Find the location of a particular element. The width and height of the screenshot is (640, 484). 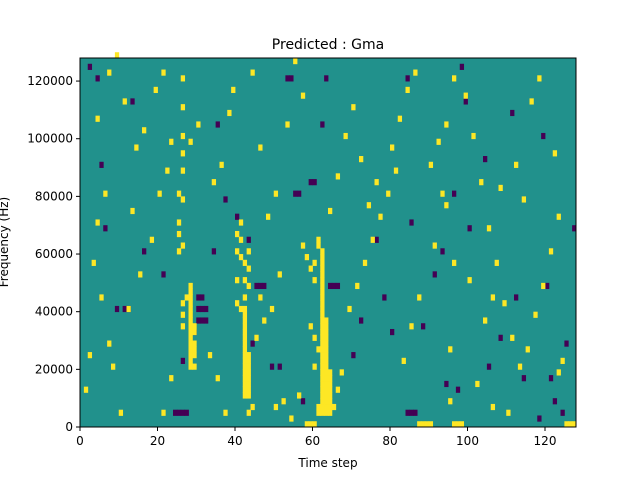

x-axis: 0 20 40 60 80 100 120 is located at coordinates (316, 437).